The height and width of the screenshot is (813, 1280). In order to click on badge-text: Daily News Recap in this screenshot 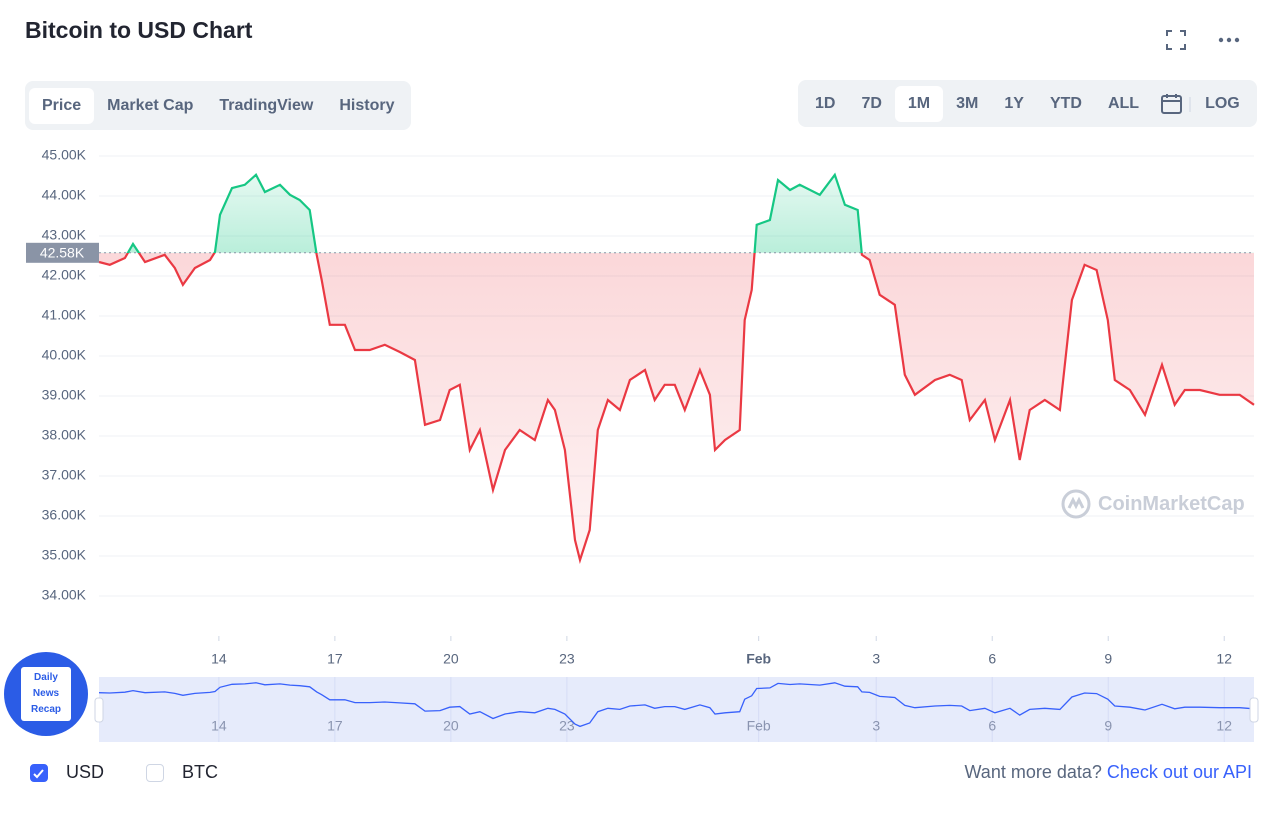, I will do `click(45, 694)`.